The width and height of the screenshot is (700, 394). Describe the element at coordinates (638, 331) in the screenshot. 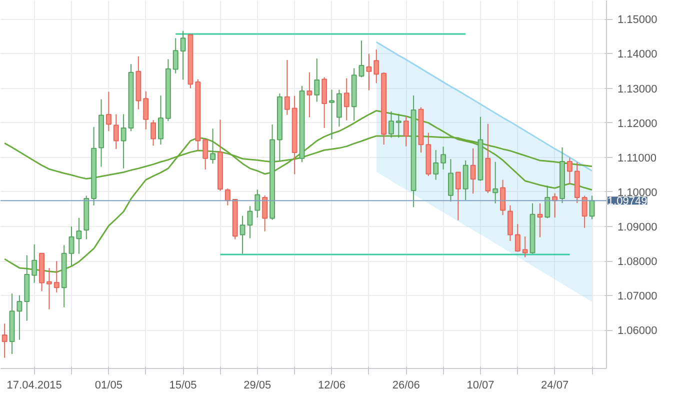

I see `y-tick-label: 1.06000` at that location.